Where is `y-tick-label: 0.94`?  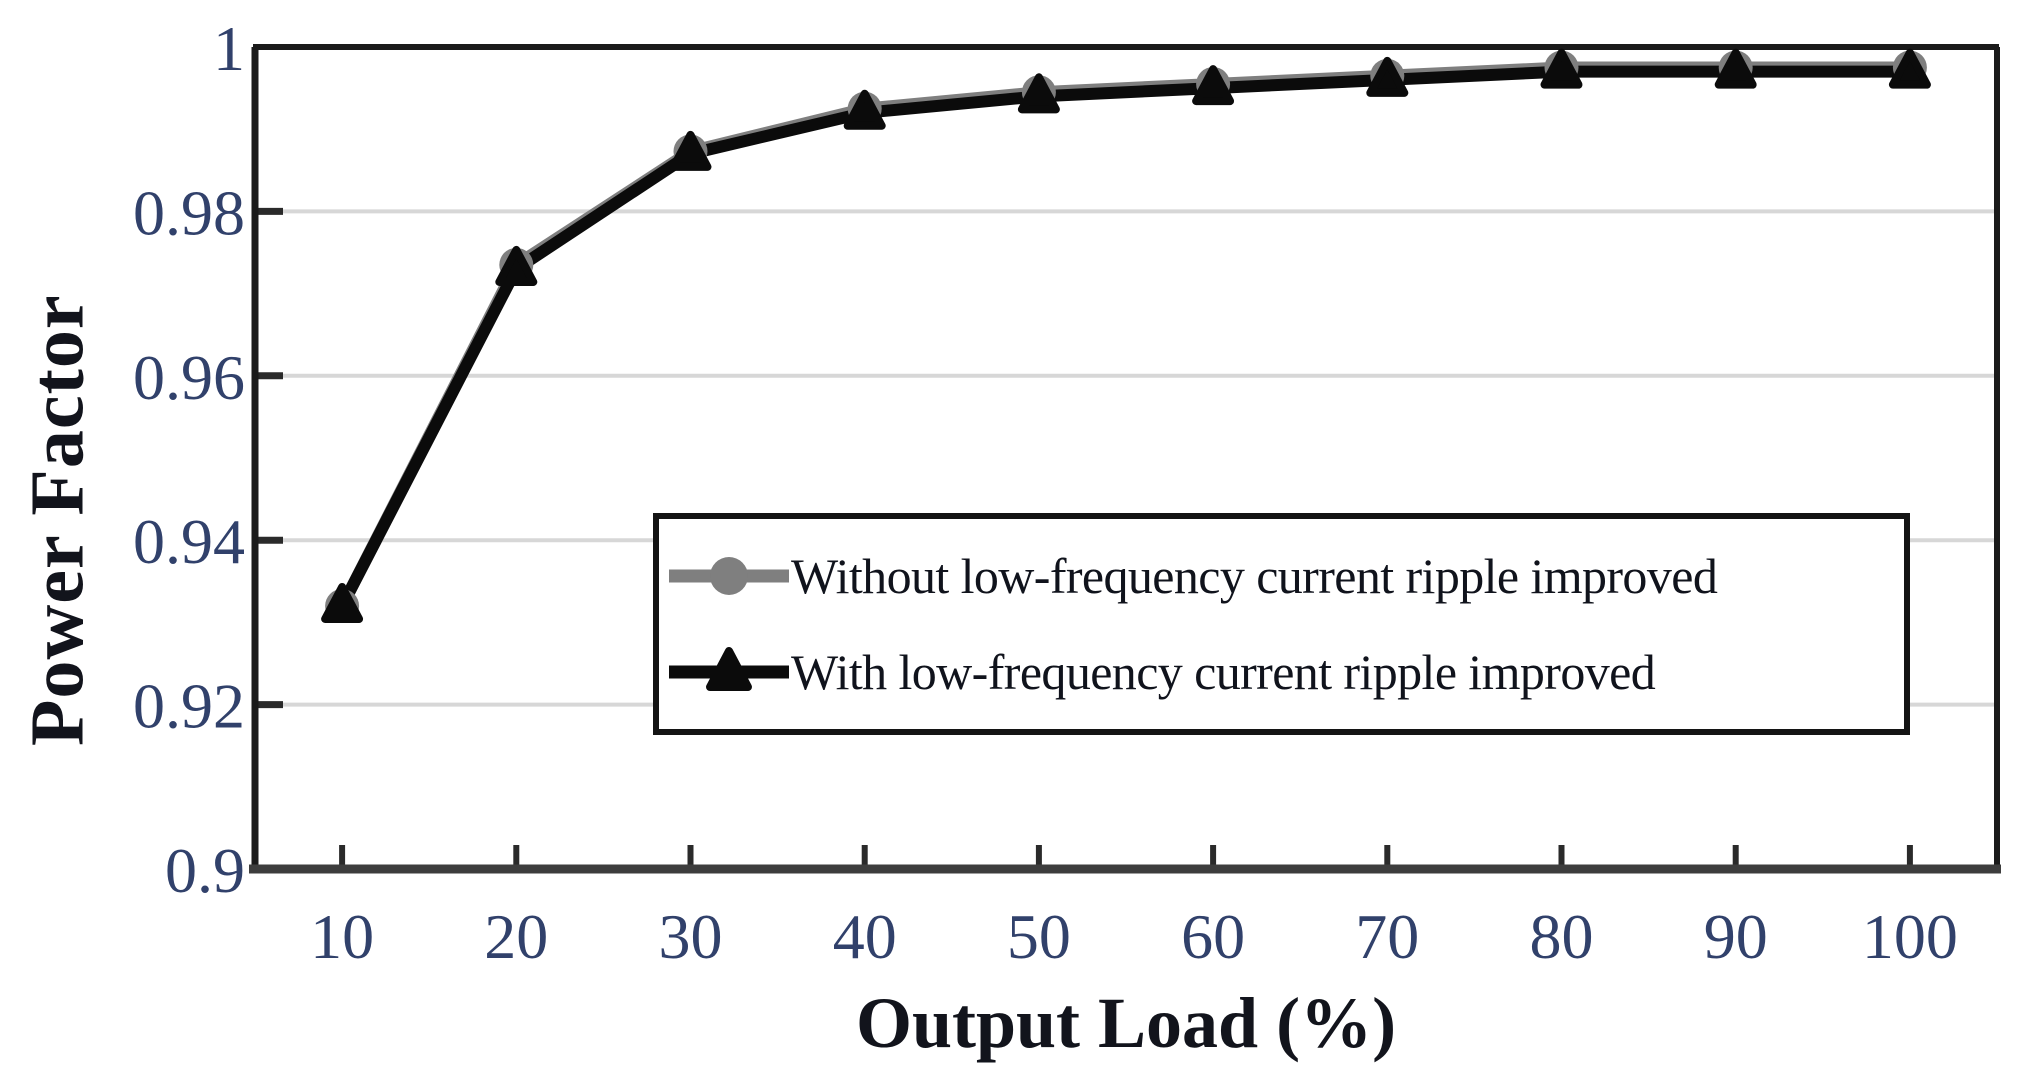 y-tick-label: 0.94 is located at coordinates (189, 541).